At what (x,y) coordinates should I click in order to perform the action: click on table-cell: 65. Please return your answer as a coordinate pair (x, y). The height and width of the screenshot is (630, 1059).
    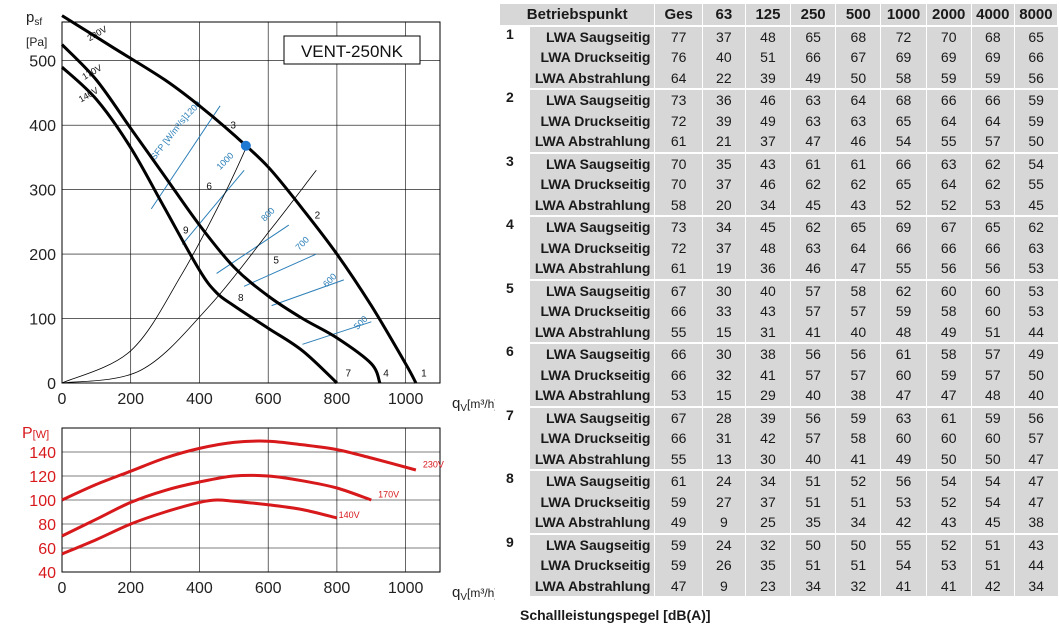
    Looking at the image, I should click on (858, 226).